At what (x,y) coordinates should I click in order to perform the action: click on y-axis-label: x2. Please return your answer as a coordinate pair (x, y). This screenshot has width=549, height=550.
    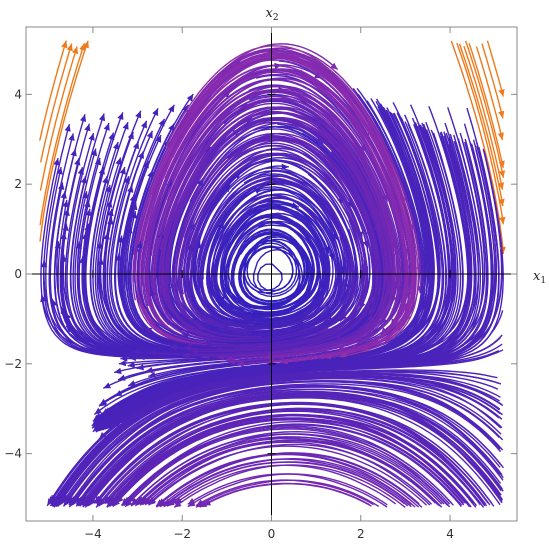
    Looking at the image, I should click on (272, 14).